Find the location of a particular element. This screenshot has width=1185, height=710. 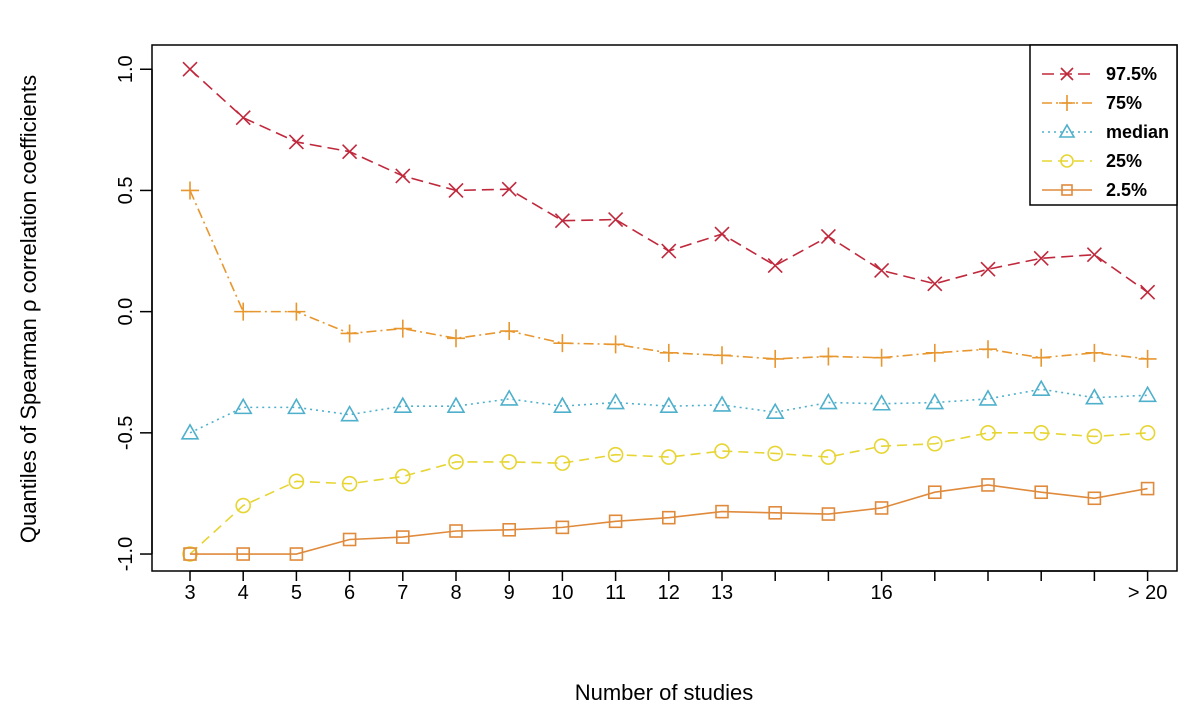

legend-box is located at coordinates (1103, 125).